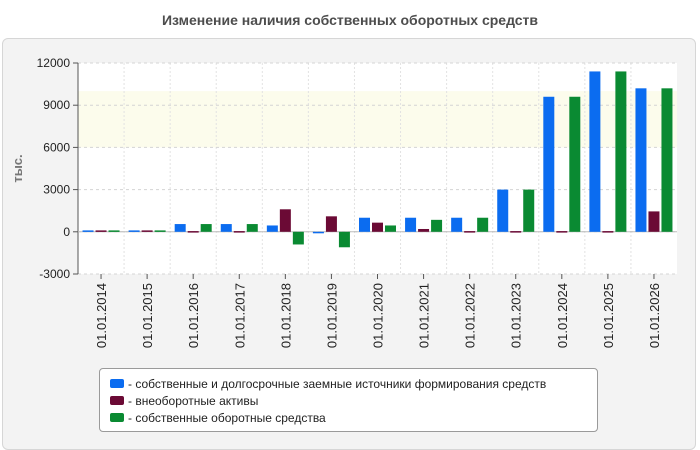  I want to click on y-tick-label: -3000, so click(54, 274).